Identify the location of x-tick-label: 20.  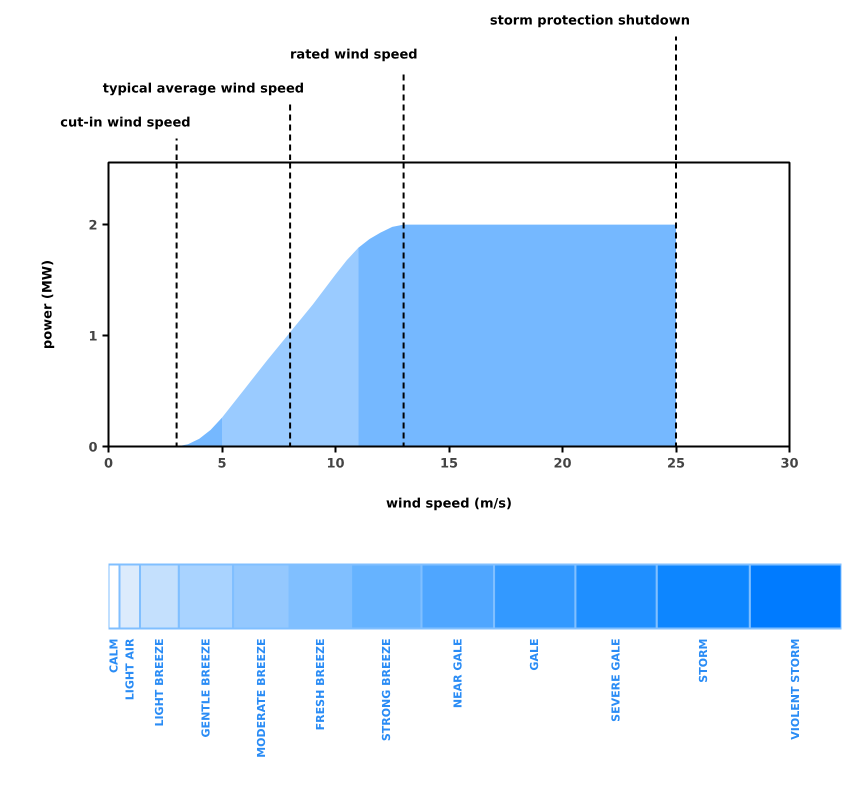
(562, 464).